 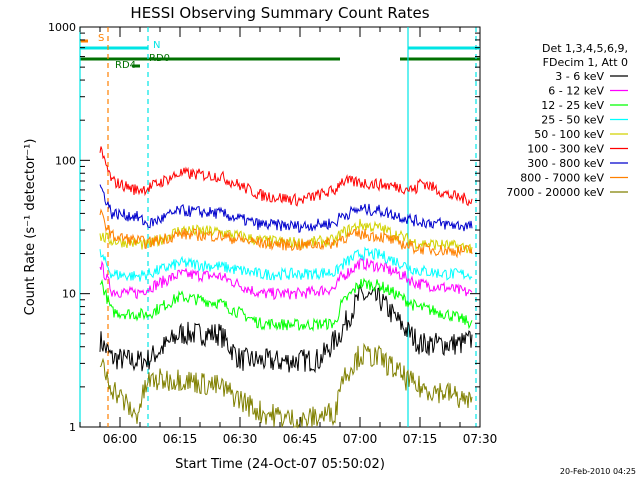 What do you see at coordinates (72, 427) in the screenshot?
I see `y-tick-label: 1` at bounding box center [72, 427].